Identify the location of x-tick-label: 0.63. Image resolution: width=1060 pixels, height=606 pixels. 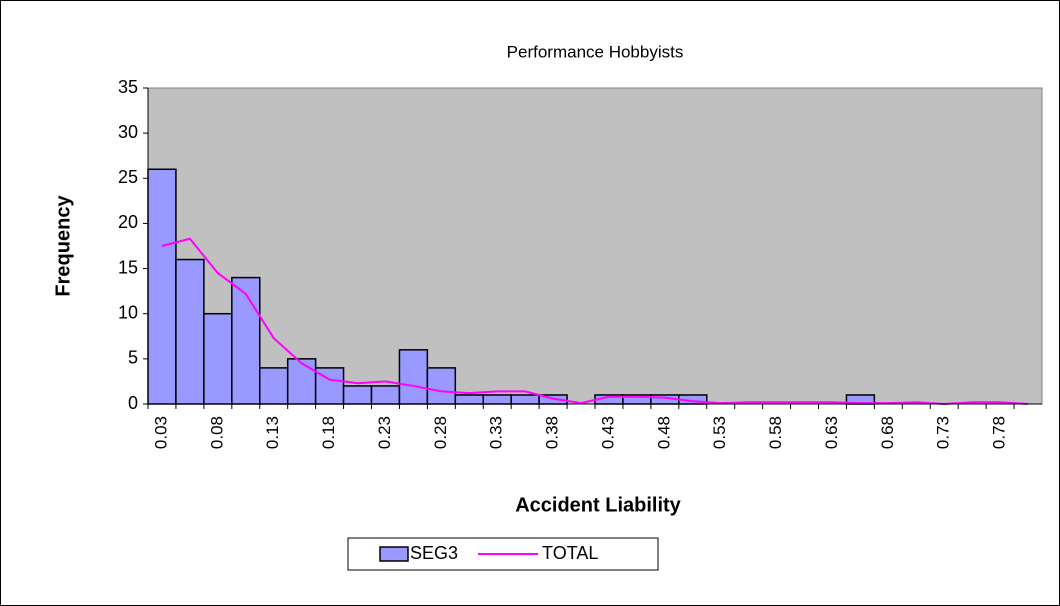
(831, 432).